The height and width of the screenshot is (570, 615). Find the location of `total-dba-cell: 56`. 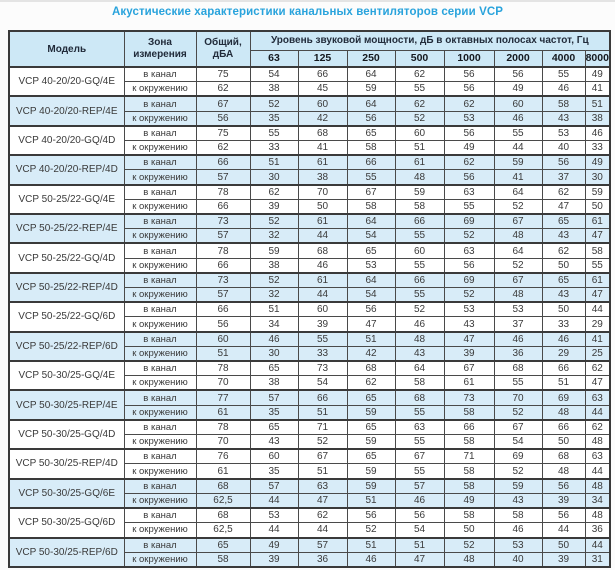

total-dba-cell: 56 is located at coordinates (223, 324).